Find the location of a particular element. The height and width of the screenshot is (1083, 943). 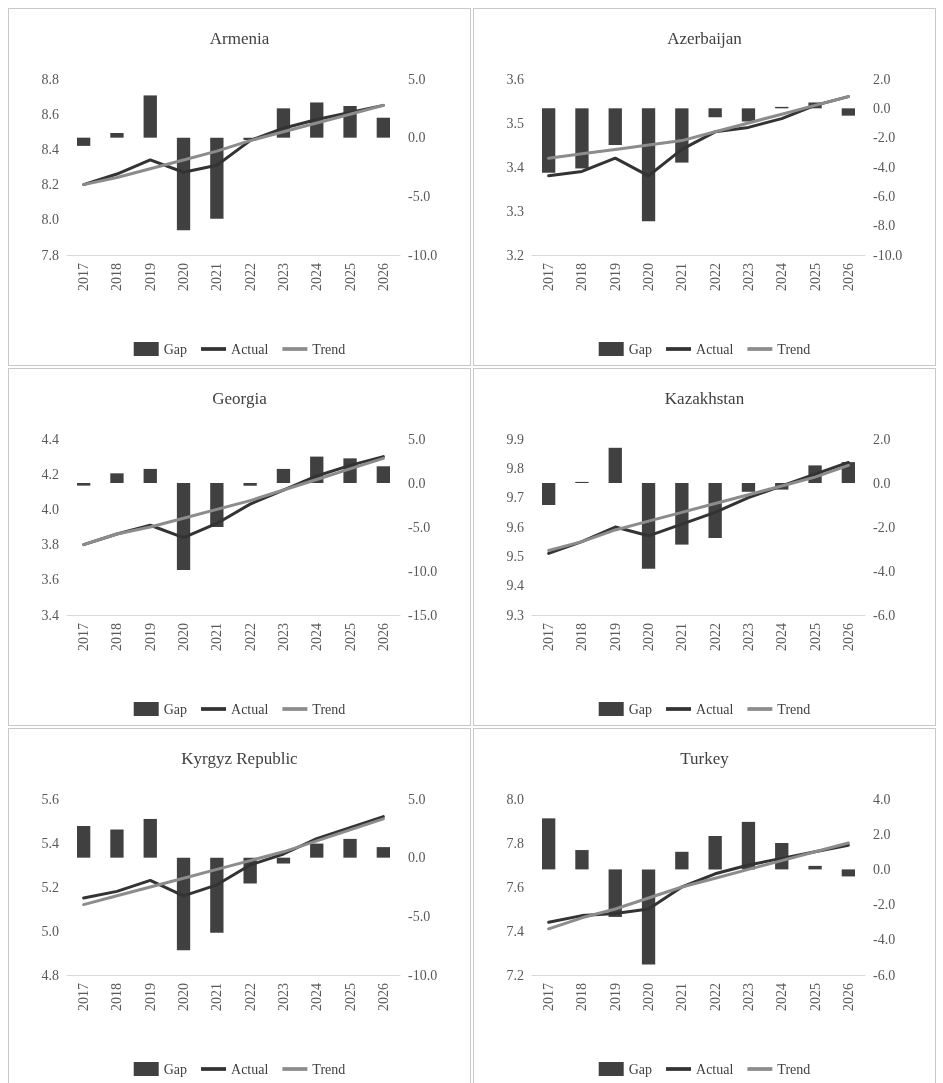

y-tick-label: 4.0 is located at coordinates (50, 509).